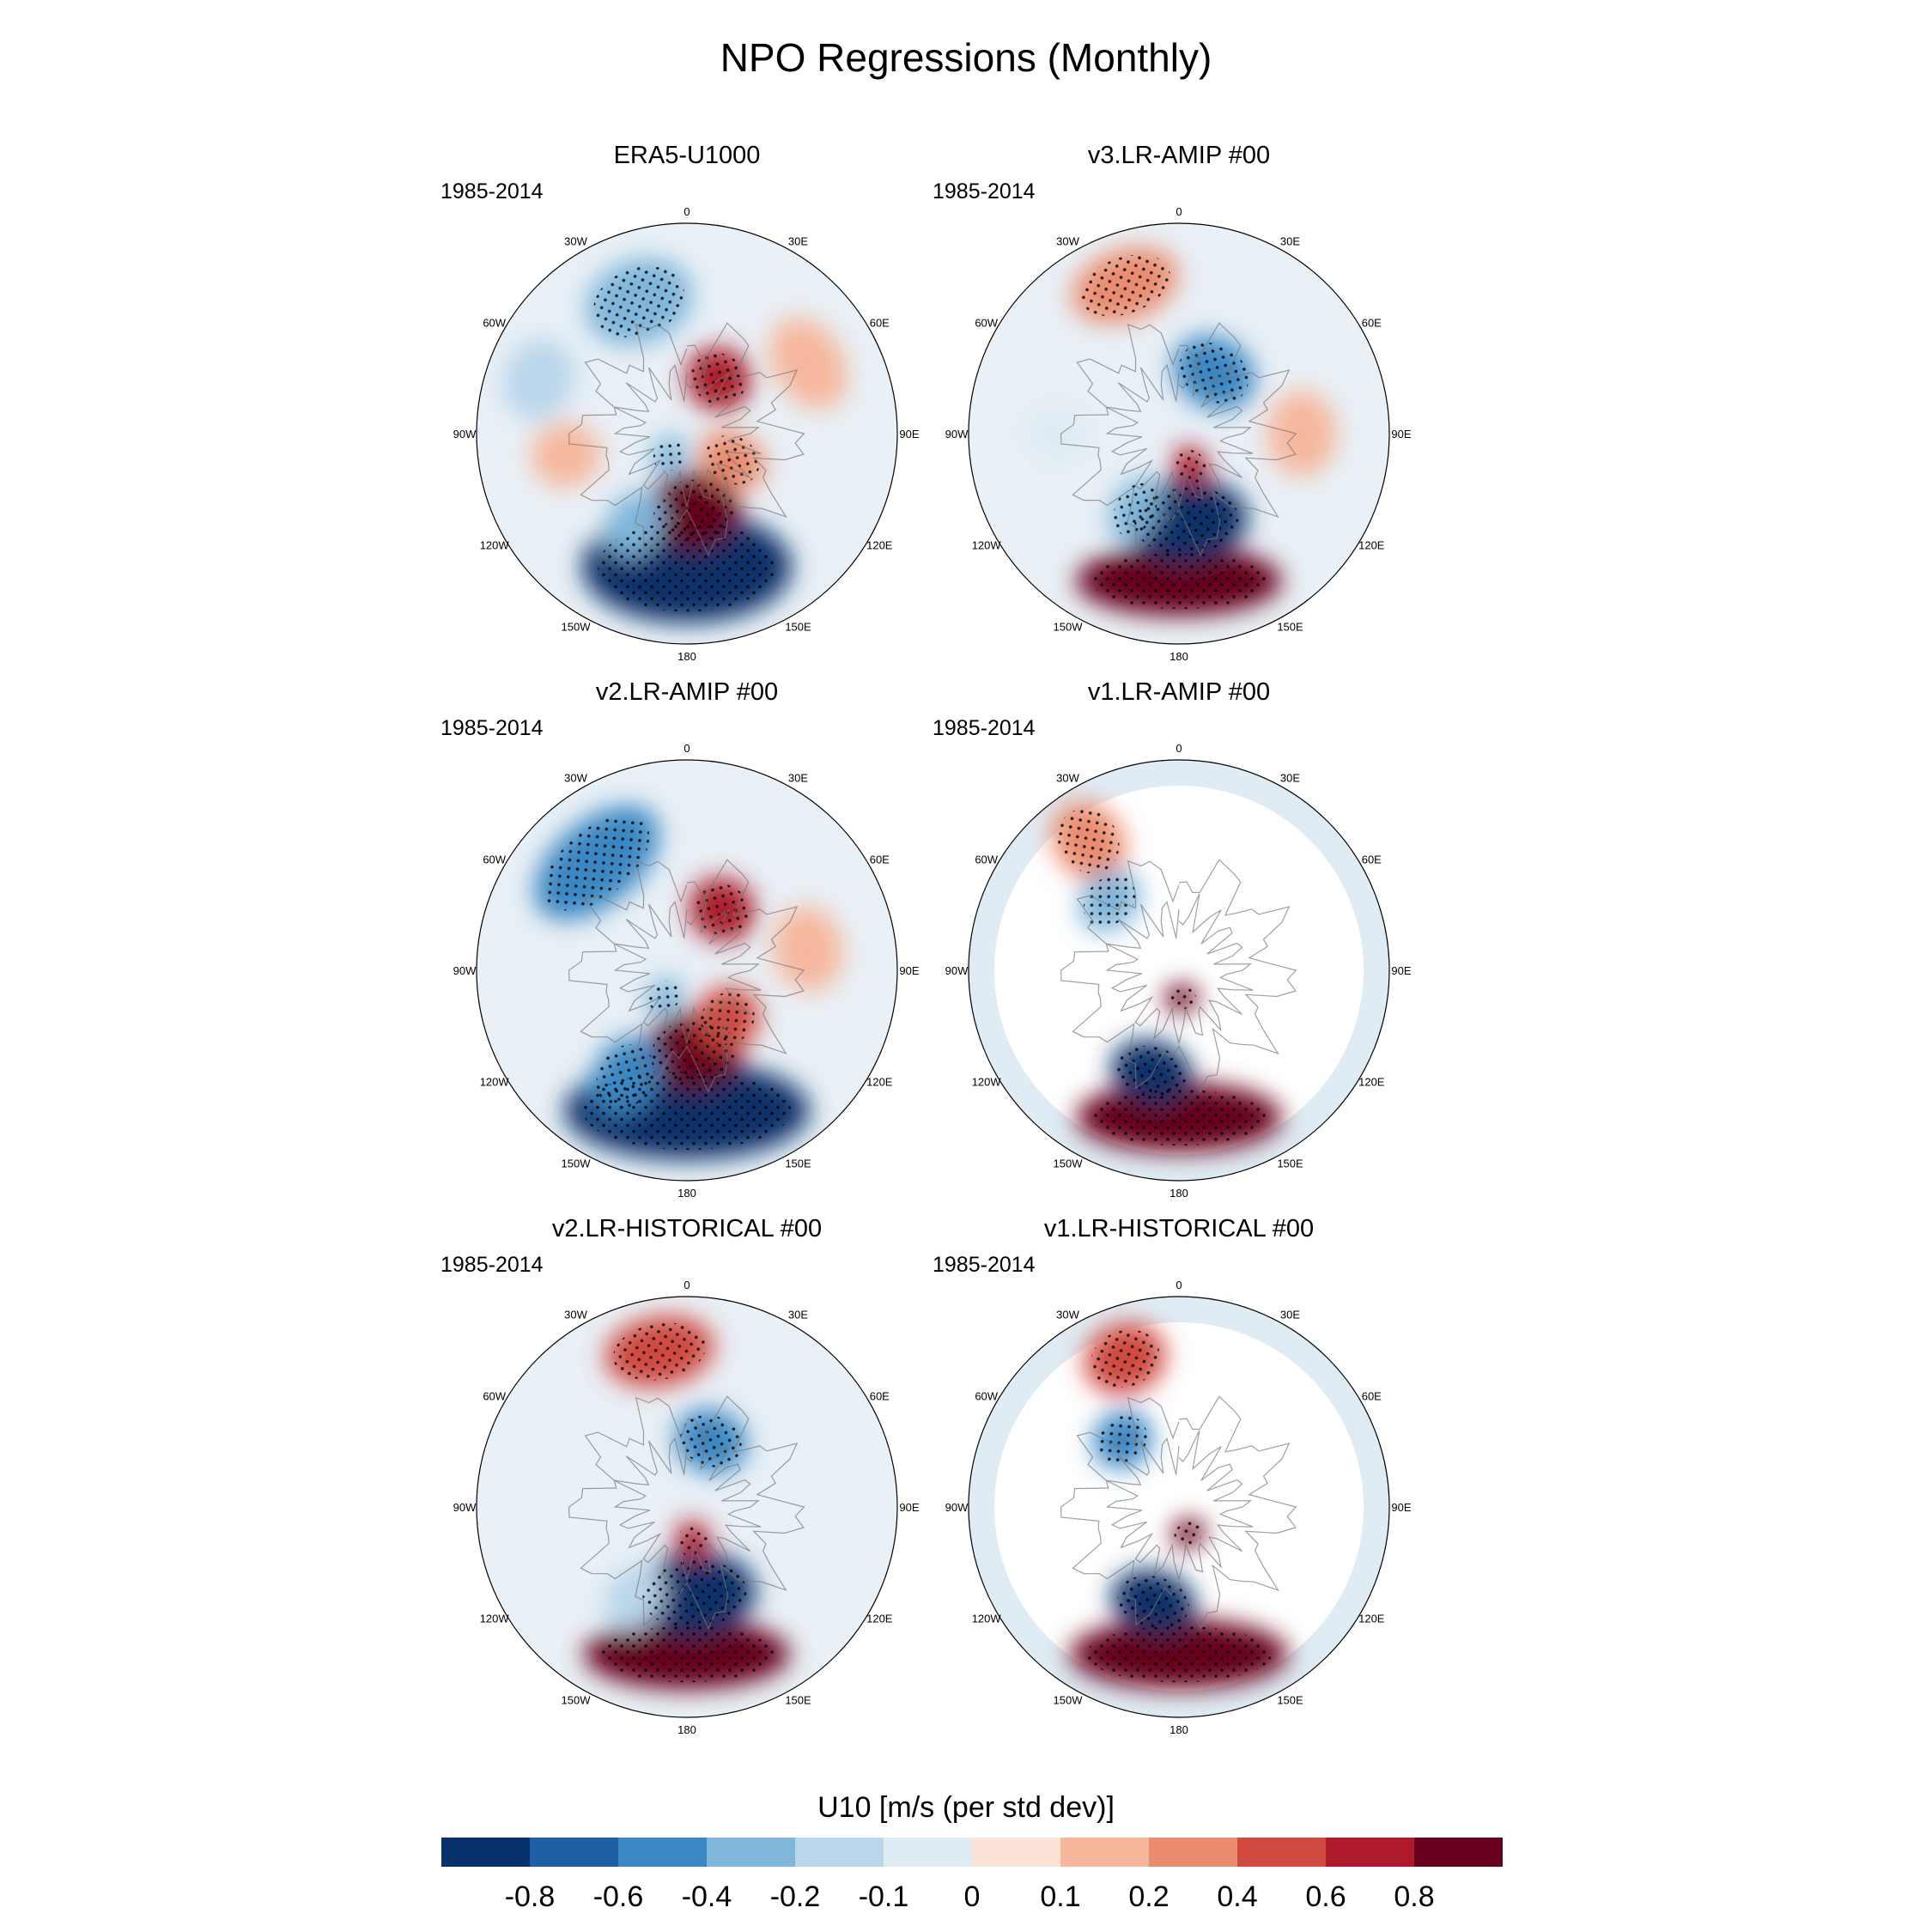 This screenshot has height=1932, width=1932. Describe the element at coordinates (1237, 1896) in the screenshot. I see `colorbar-tick-label: 0.4` at that location.